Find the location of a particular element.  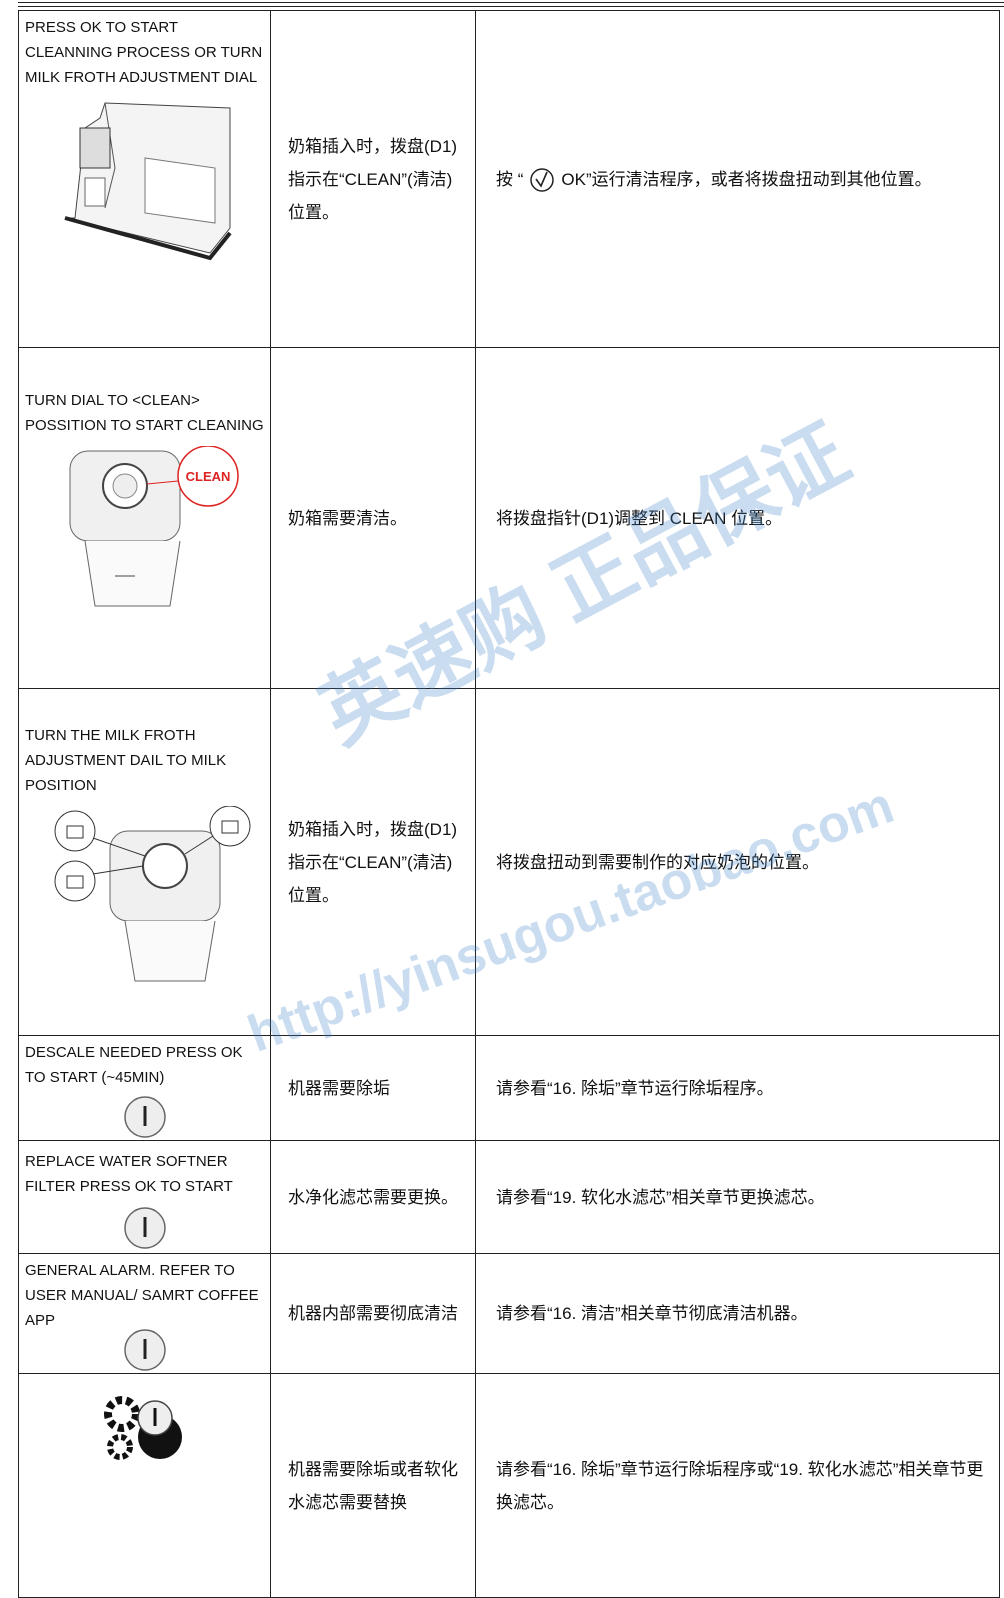

machine-image is located at coordinates (147, 181).